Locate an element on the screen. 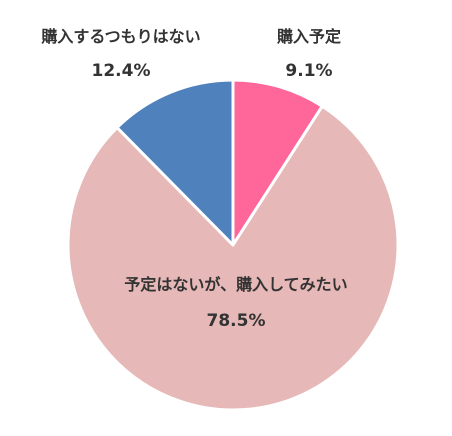 Image resolution: width=452 pixels, height=436 pixels. slice-label-planned: 購入予定 is located at coordinates (308, 36).